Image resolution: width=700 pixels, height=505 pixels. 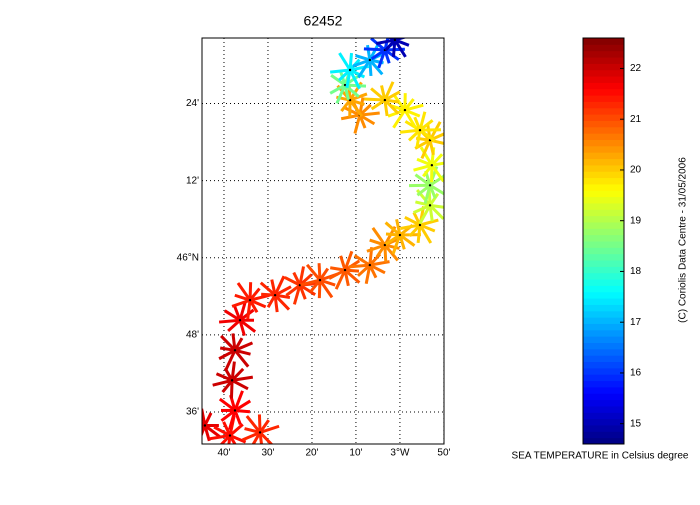 What do you see at coordinates (323, 21) in the screenshot?
I see `chart-title: 62452` at bounding box center [323, 21].